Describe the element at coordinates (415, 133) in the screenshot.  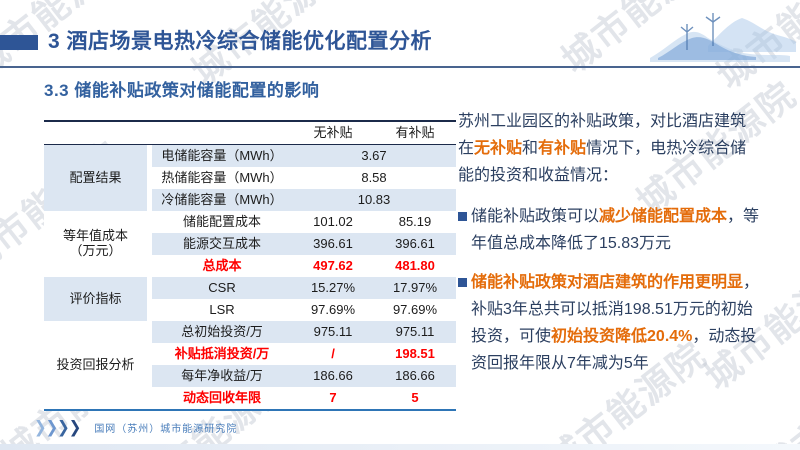
I see `header-with-subsidy: 有补贴` at that location.